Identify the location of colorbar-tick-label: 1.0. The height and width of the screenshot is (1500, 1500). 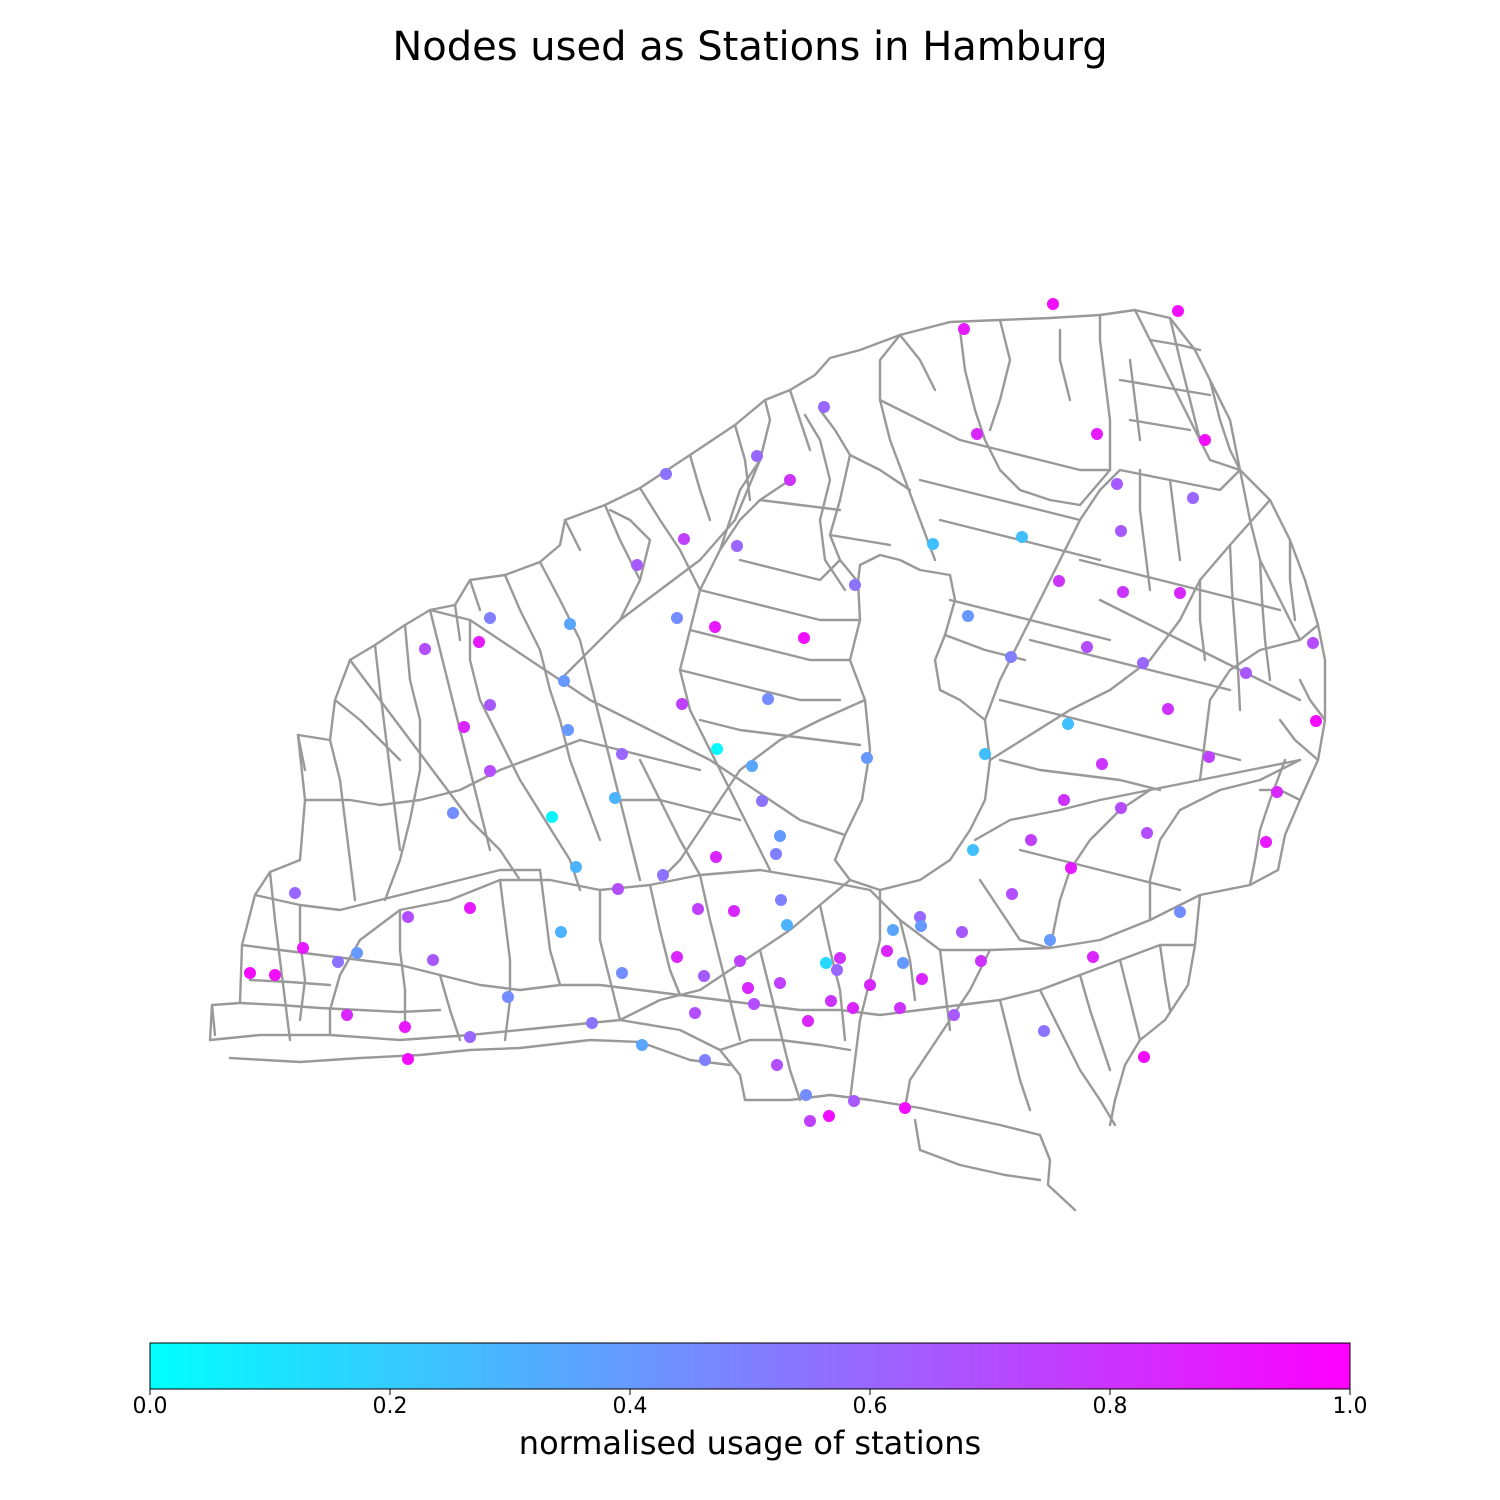
(1350, 1406).